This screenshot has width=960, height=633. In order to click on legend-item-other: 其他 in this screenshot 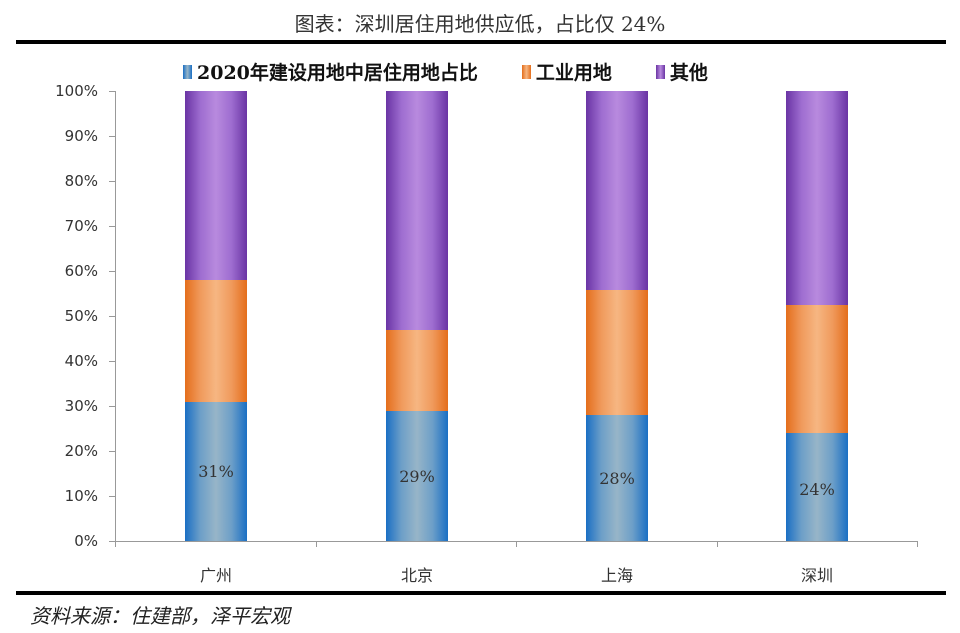, I will do `click(681, 71)`.